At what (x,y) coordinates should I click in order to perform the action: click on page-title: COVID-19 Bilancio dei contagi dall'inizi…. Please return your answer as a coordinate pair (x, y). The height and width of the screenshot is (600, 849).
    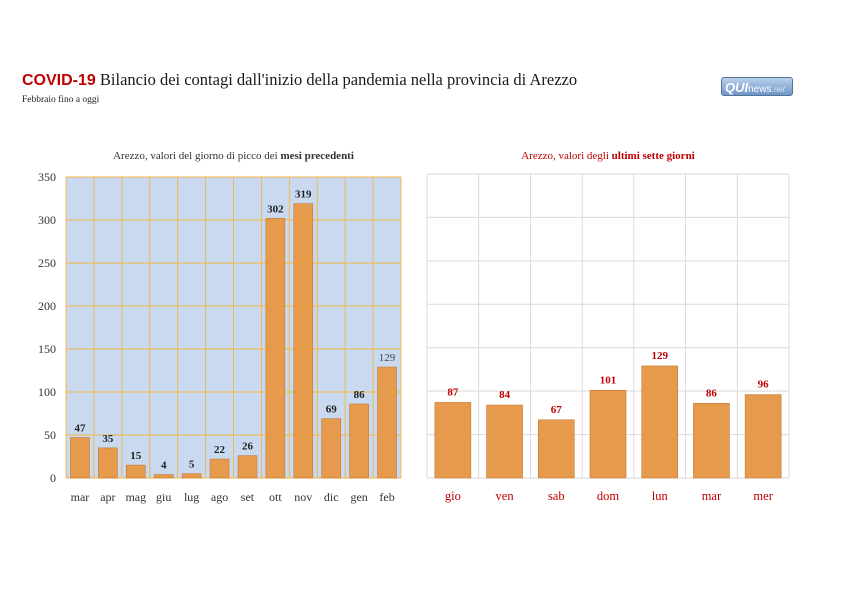
    Looking at the image, I should click on (299, 80).